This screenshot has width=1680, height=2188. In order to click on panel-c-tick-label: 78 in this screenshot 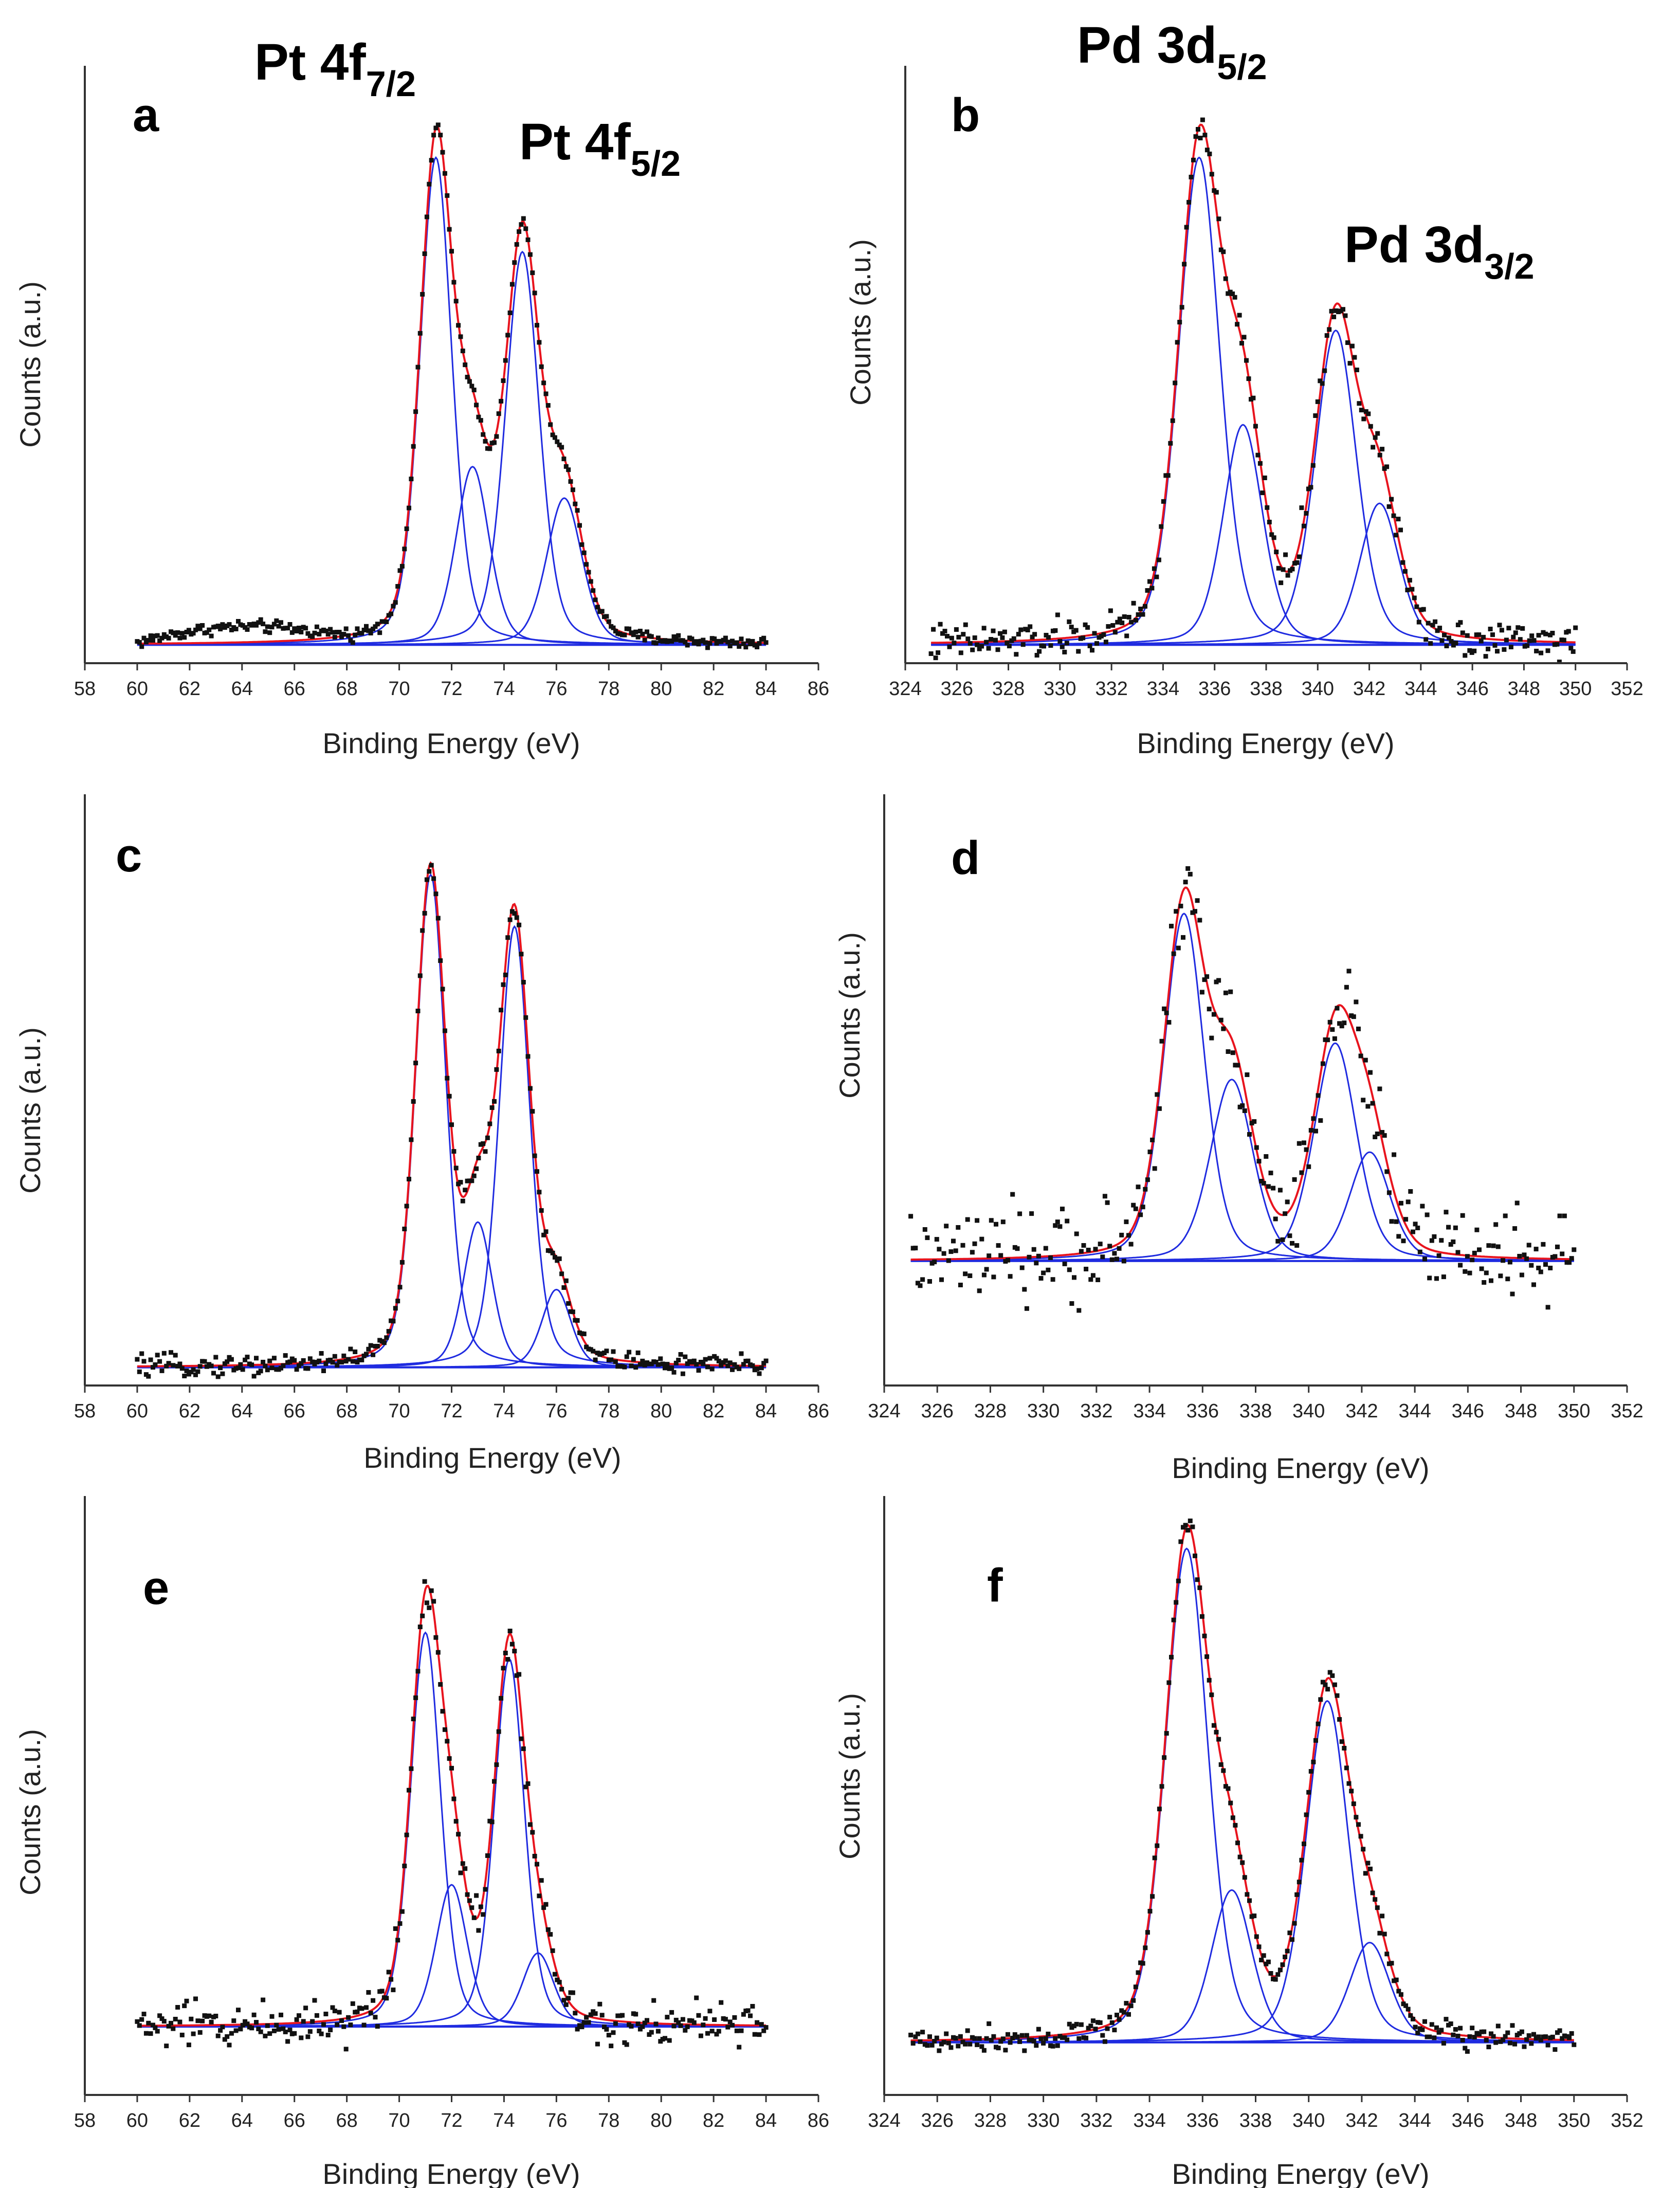, I will do `click(608, 1411)`.